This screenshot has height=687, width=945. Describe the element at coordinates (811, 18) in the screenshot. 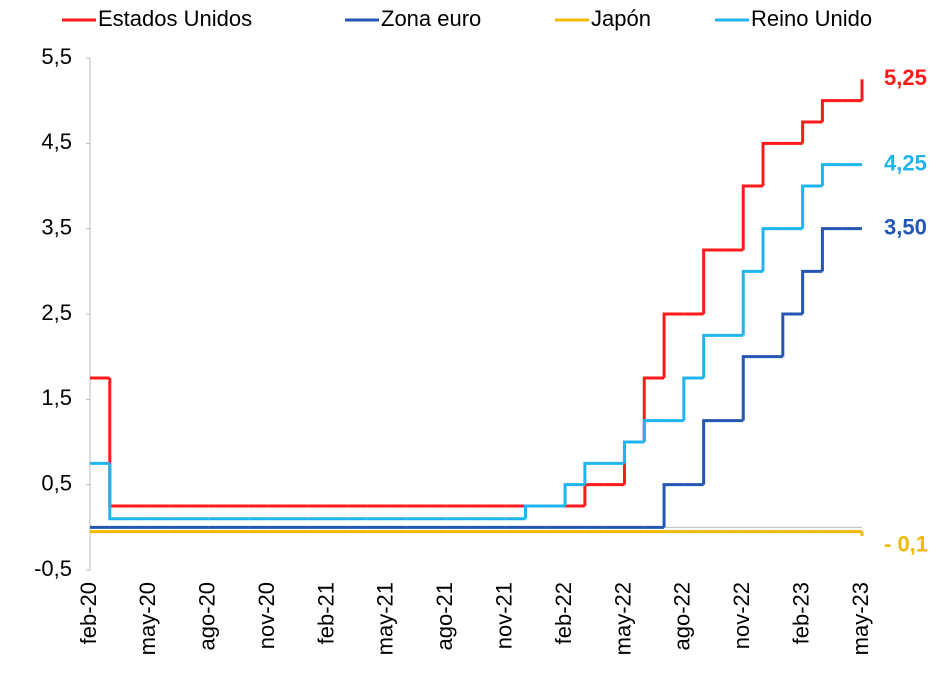

I see `legend-label: Reino Unido` at that location.